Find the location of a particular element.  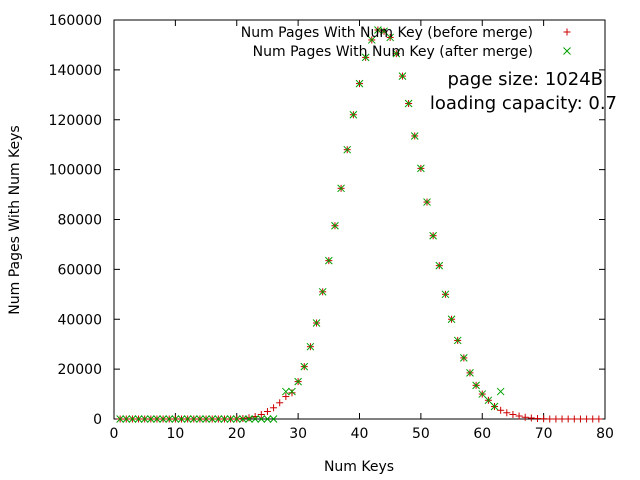

legend-marker-plus-glyph is located at coordinates (567, 32).